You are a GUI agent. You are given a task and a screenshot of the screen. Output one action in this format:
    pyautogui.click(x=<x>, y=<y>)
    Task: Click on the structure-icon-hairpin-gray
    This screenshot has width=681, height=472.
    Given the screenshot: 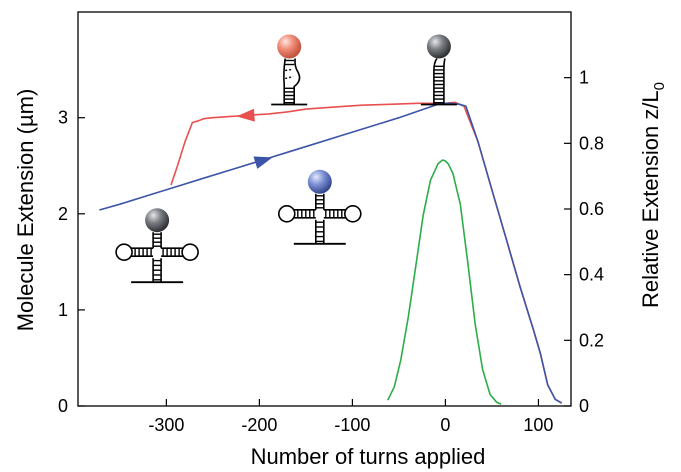 What is the action you would take?
    pyautogui.click(x=438, y=70)
    